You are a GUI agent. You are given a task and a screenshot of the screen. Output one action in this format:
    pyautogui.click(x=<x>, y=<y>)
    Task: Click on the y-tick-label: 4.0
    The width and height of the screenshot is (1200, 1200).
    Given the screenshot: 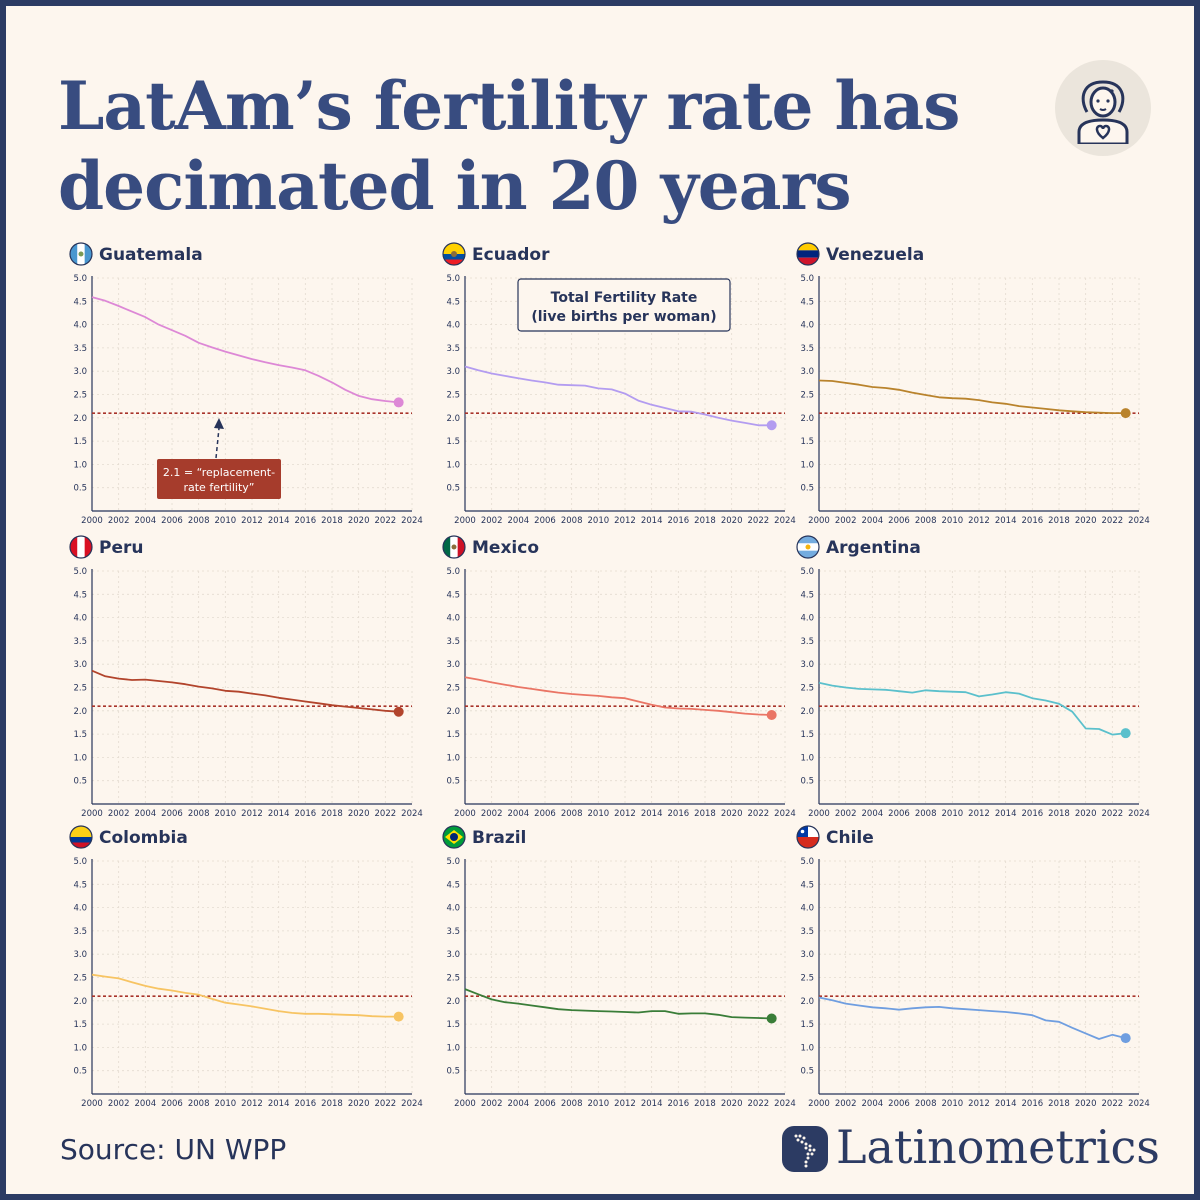 What is the action you would take?
    pyautogui.click(x=807, y=619)
    